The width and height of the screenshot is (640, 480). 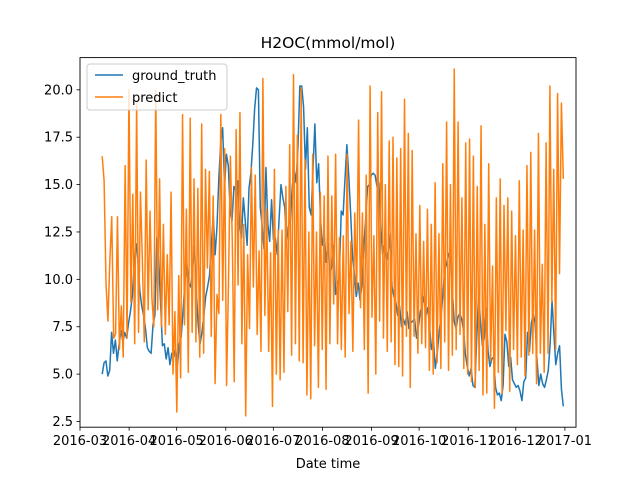 What do you see at coordinates (516, 441) in the screenshot?
I see `x-tick-label: 2016-12` at bounding box center [516, 441].